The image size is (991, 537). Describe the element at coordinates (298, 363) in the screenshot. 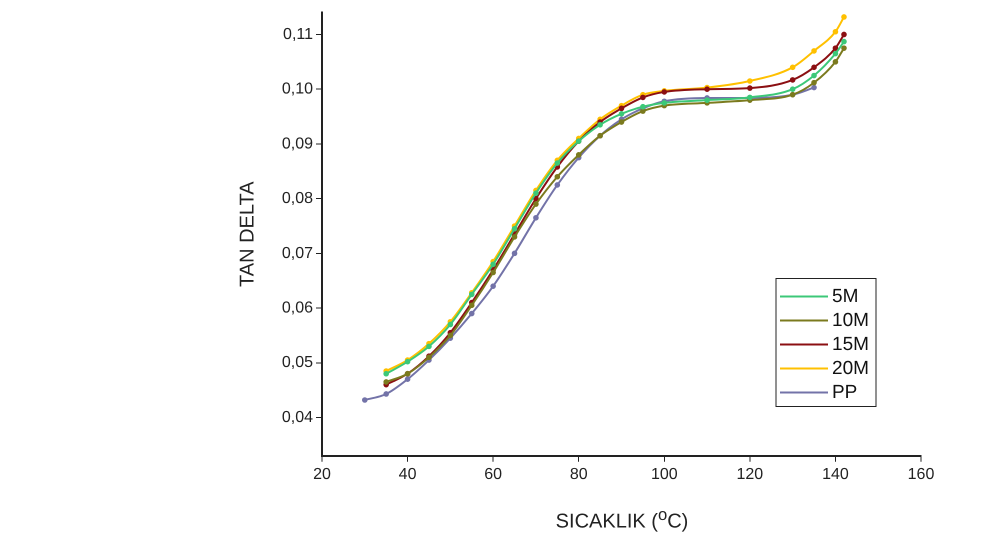

I see `y-tick-label: 0,05` at that location.